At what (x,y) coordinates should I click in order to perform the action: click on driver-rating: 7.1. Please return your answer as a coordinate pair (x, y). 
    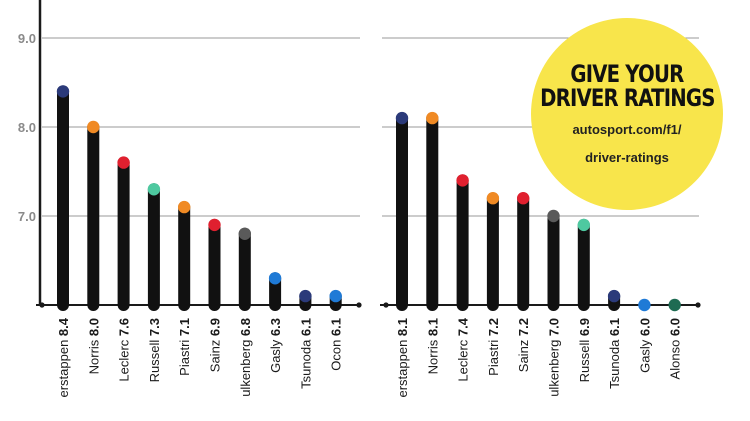
    Looking at the image, I should click on (184, 327).